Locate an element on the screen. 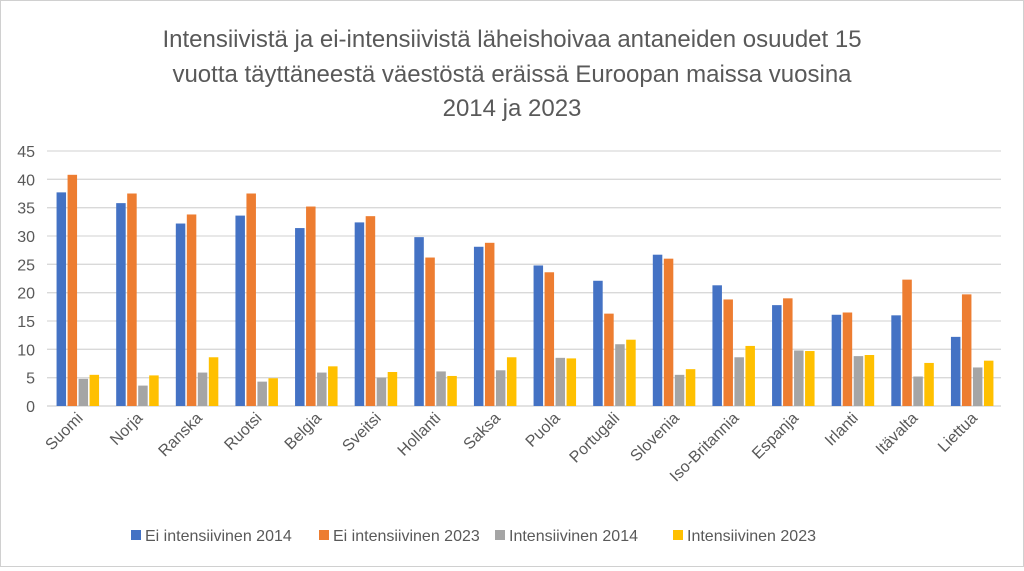  legend-label: Ei intensiivinen 2014 is located at coordinates (218, 536).